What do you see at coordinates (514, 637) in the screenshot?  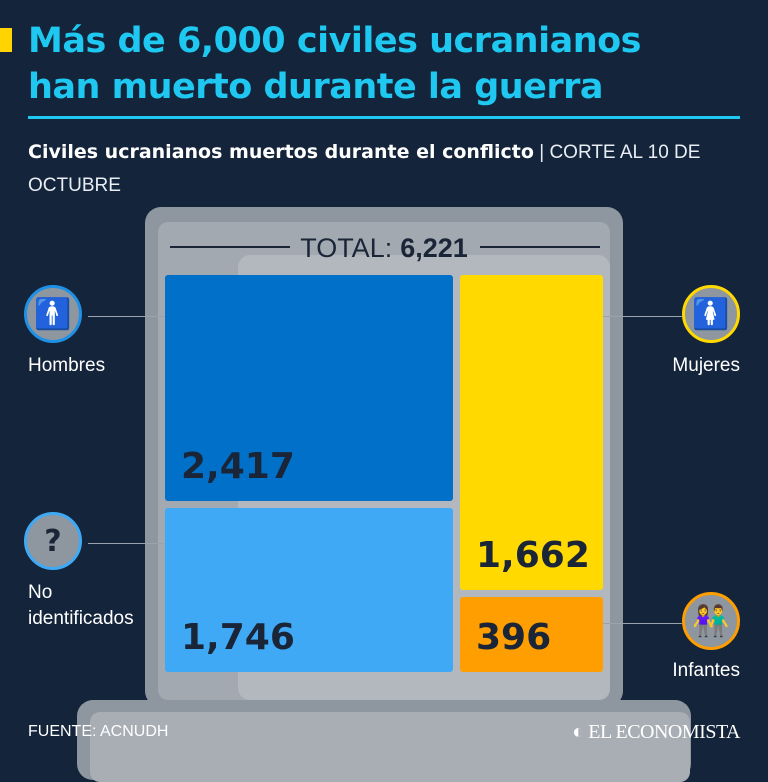 I see `value-label: 396` at bounding box center [514, 637].